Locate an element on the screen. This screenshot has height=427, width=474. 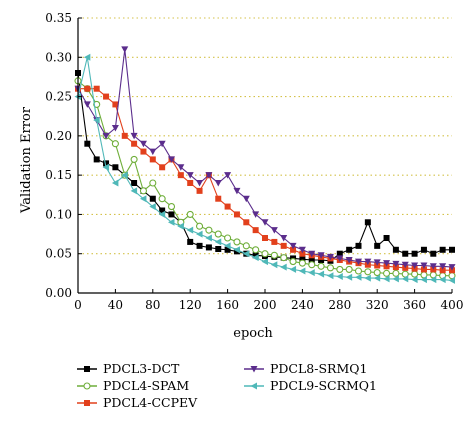
x-tick-label: 80 is located at coordinates (152, 305).